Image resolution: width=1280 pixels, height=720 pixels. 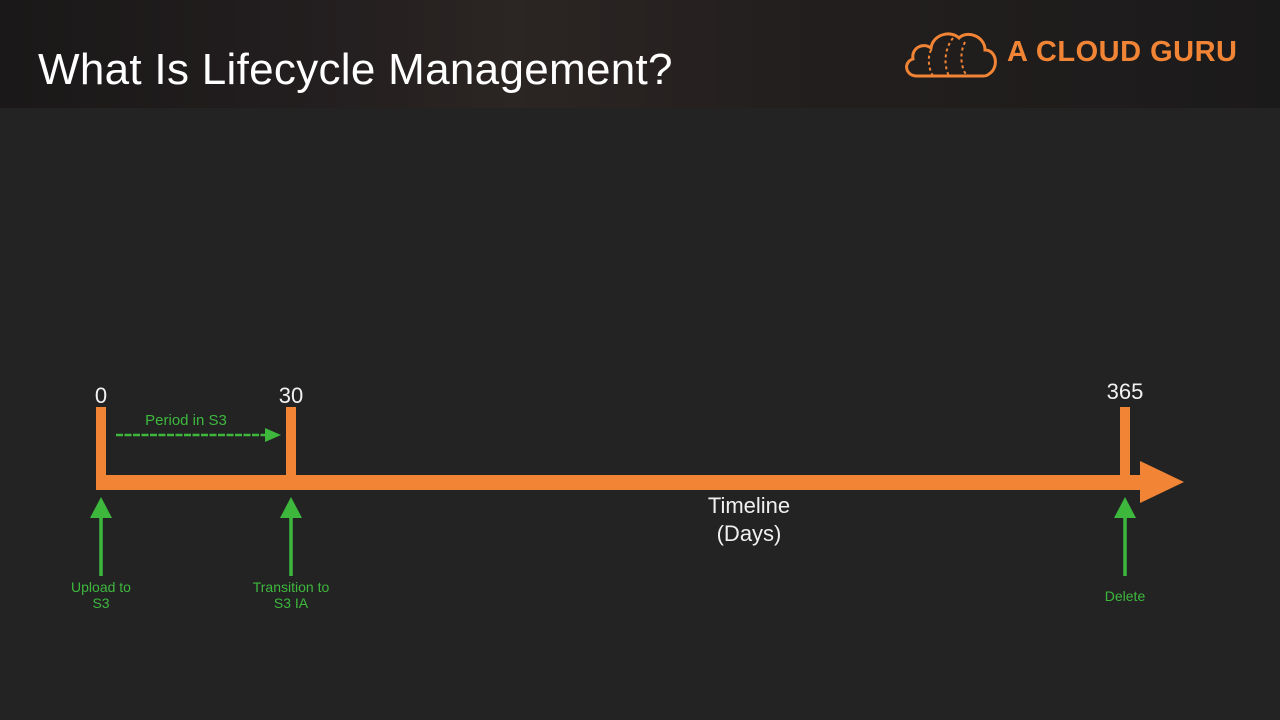 What do you see at coordinates (951, 55) in the screenshot?
I see `cloud-logo-icon` at bounding box center [951, 55].